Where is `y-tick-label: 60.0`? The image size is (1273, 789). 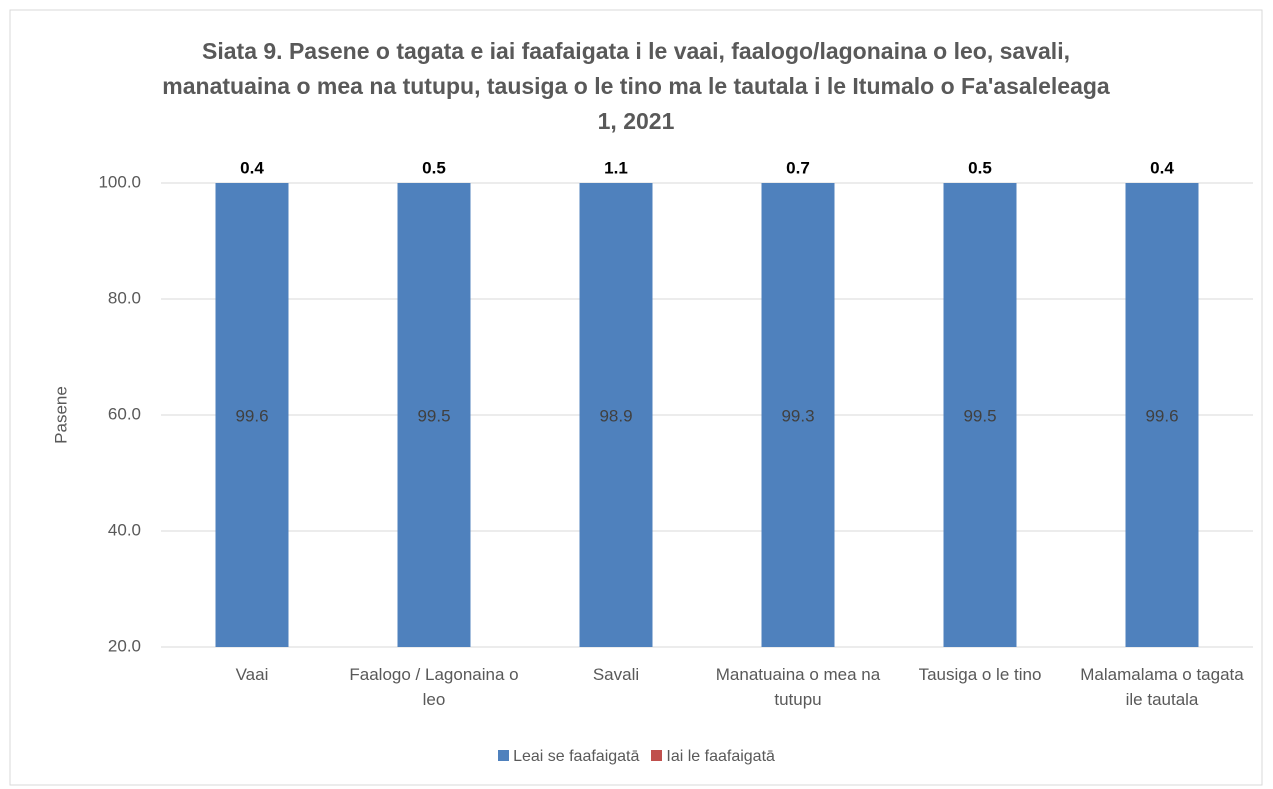 y-tick-label: 60.0 is located at coordinates (124, 413).